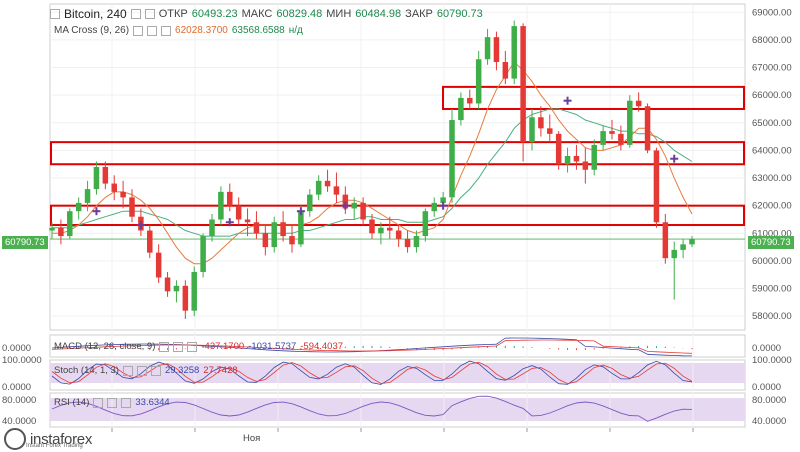 The height and width of the screenshot is (452, 800). What do you see at coordinates (772, 40) in the screenshot?
I see `y-tick-label: 68000.00` at bounding box center [772, 40].